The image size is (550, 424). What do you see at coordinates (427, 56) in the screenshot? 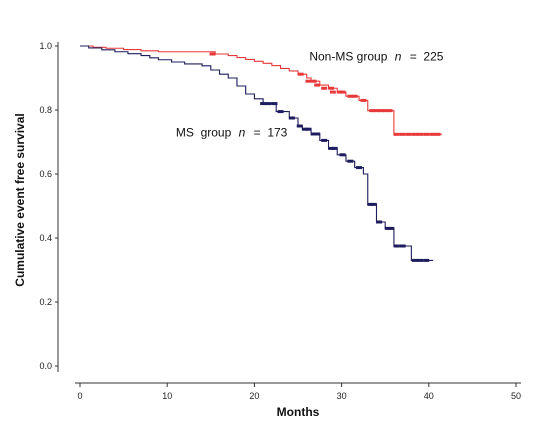
I see `annotation-non-ms-count: = 225` at bounding box center [427, 56].